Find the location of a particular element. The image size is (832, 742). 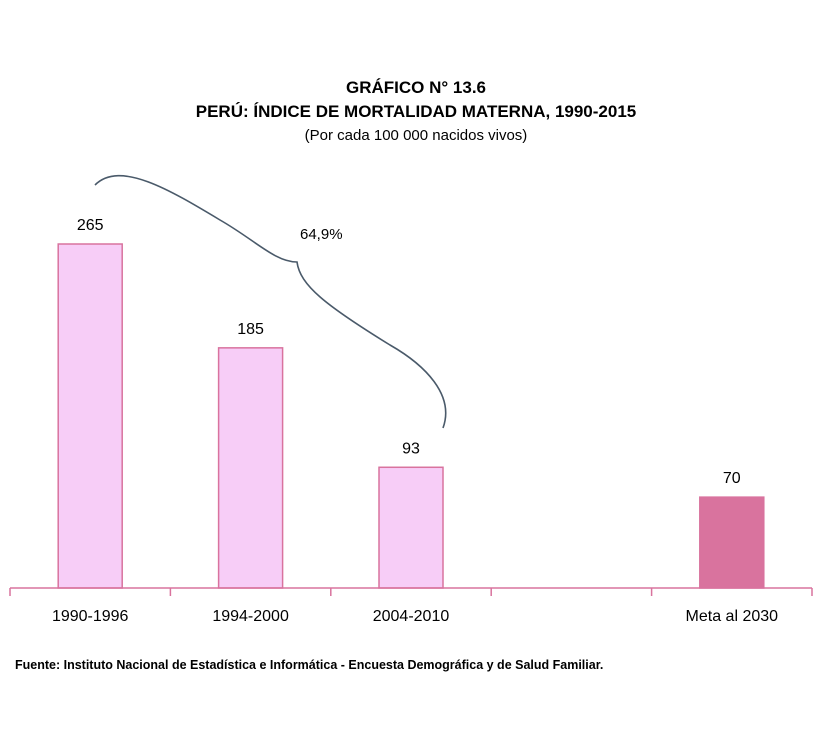

bar-value-label: 70 is located at coordinates (732, 478).